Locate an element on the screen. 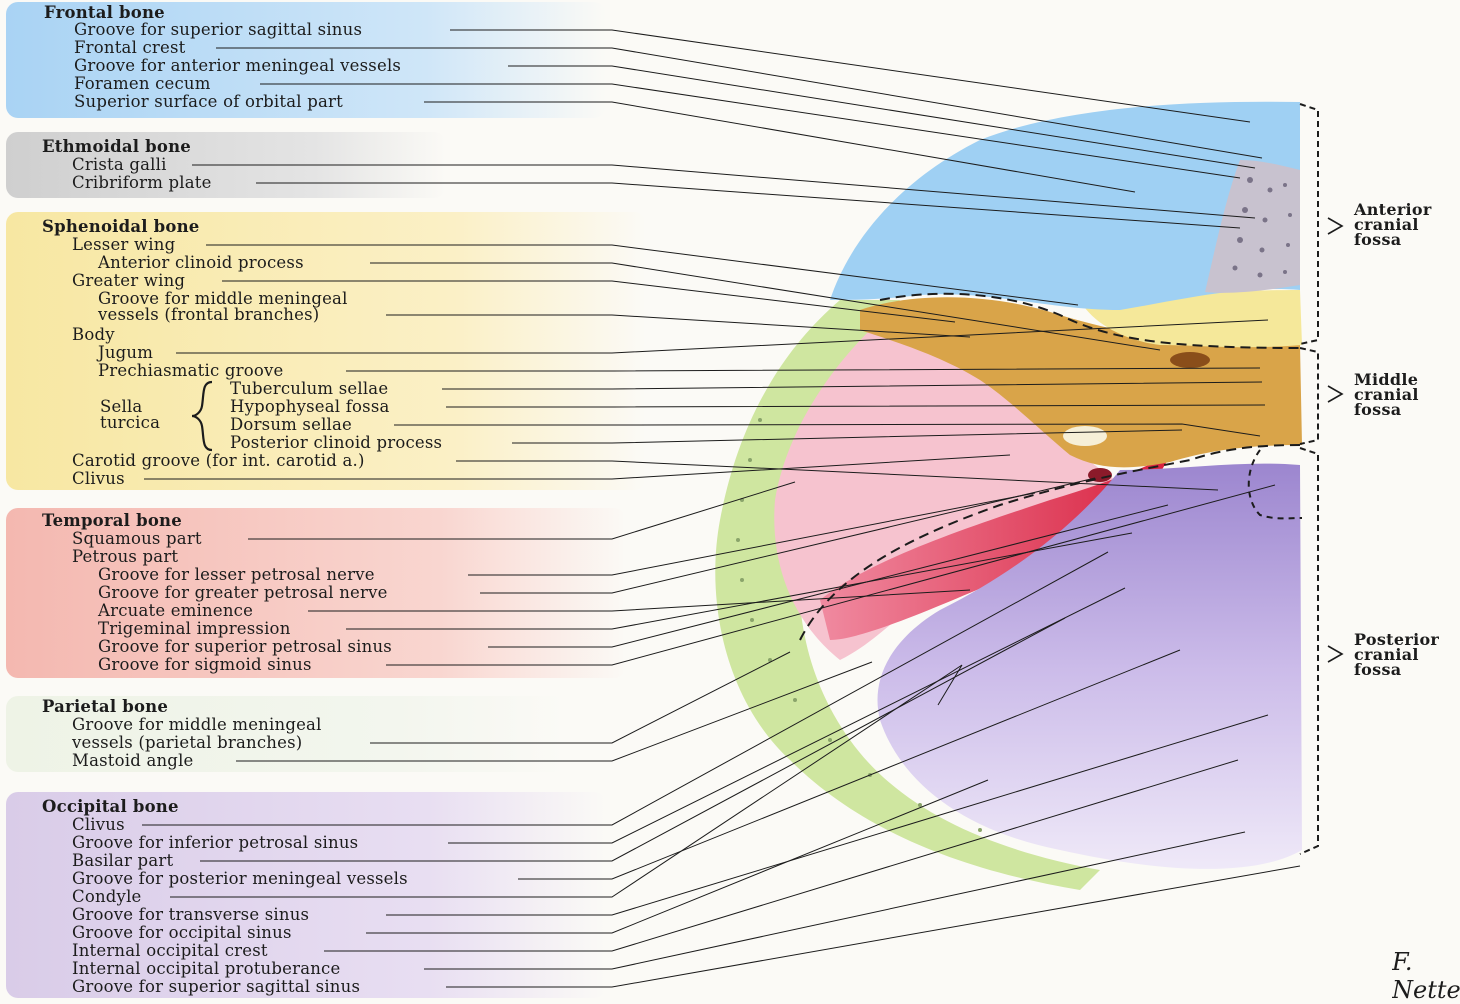 The image size is (1460, 1004). parietal-label: Mastoid angle is located at coordinates (133, 760).